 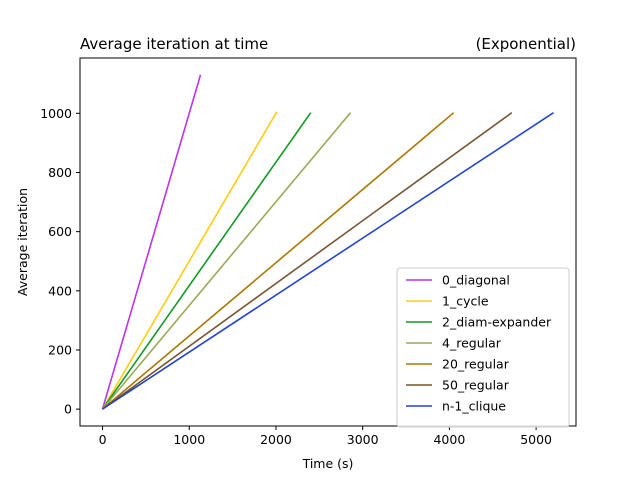 What do you see at coordinates (363, 439) in the screenshot?
I see `x-tick-label-3: 3000` at bounding box center [363, 439].